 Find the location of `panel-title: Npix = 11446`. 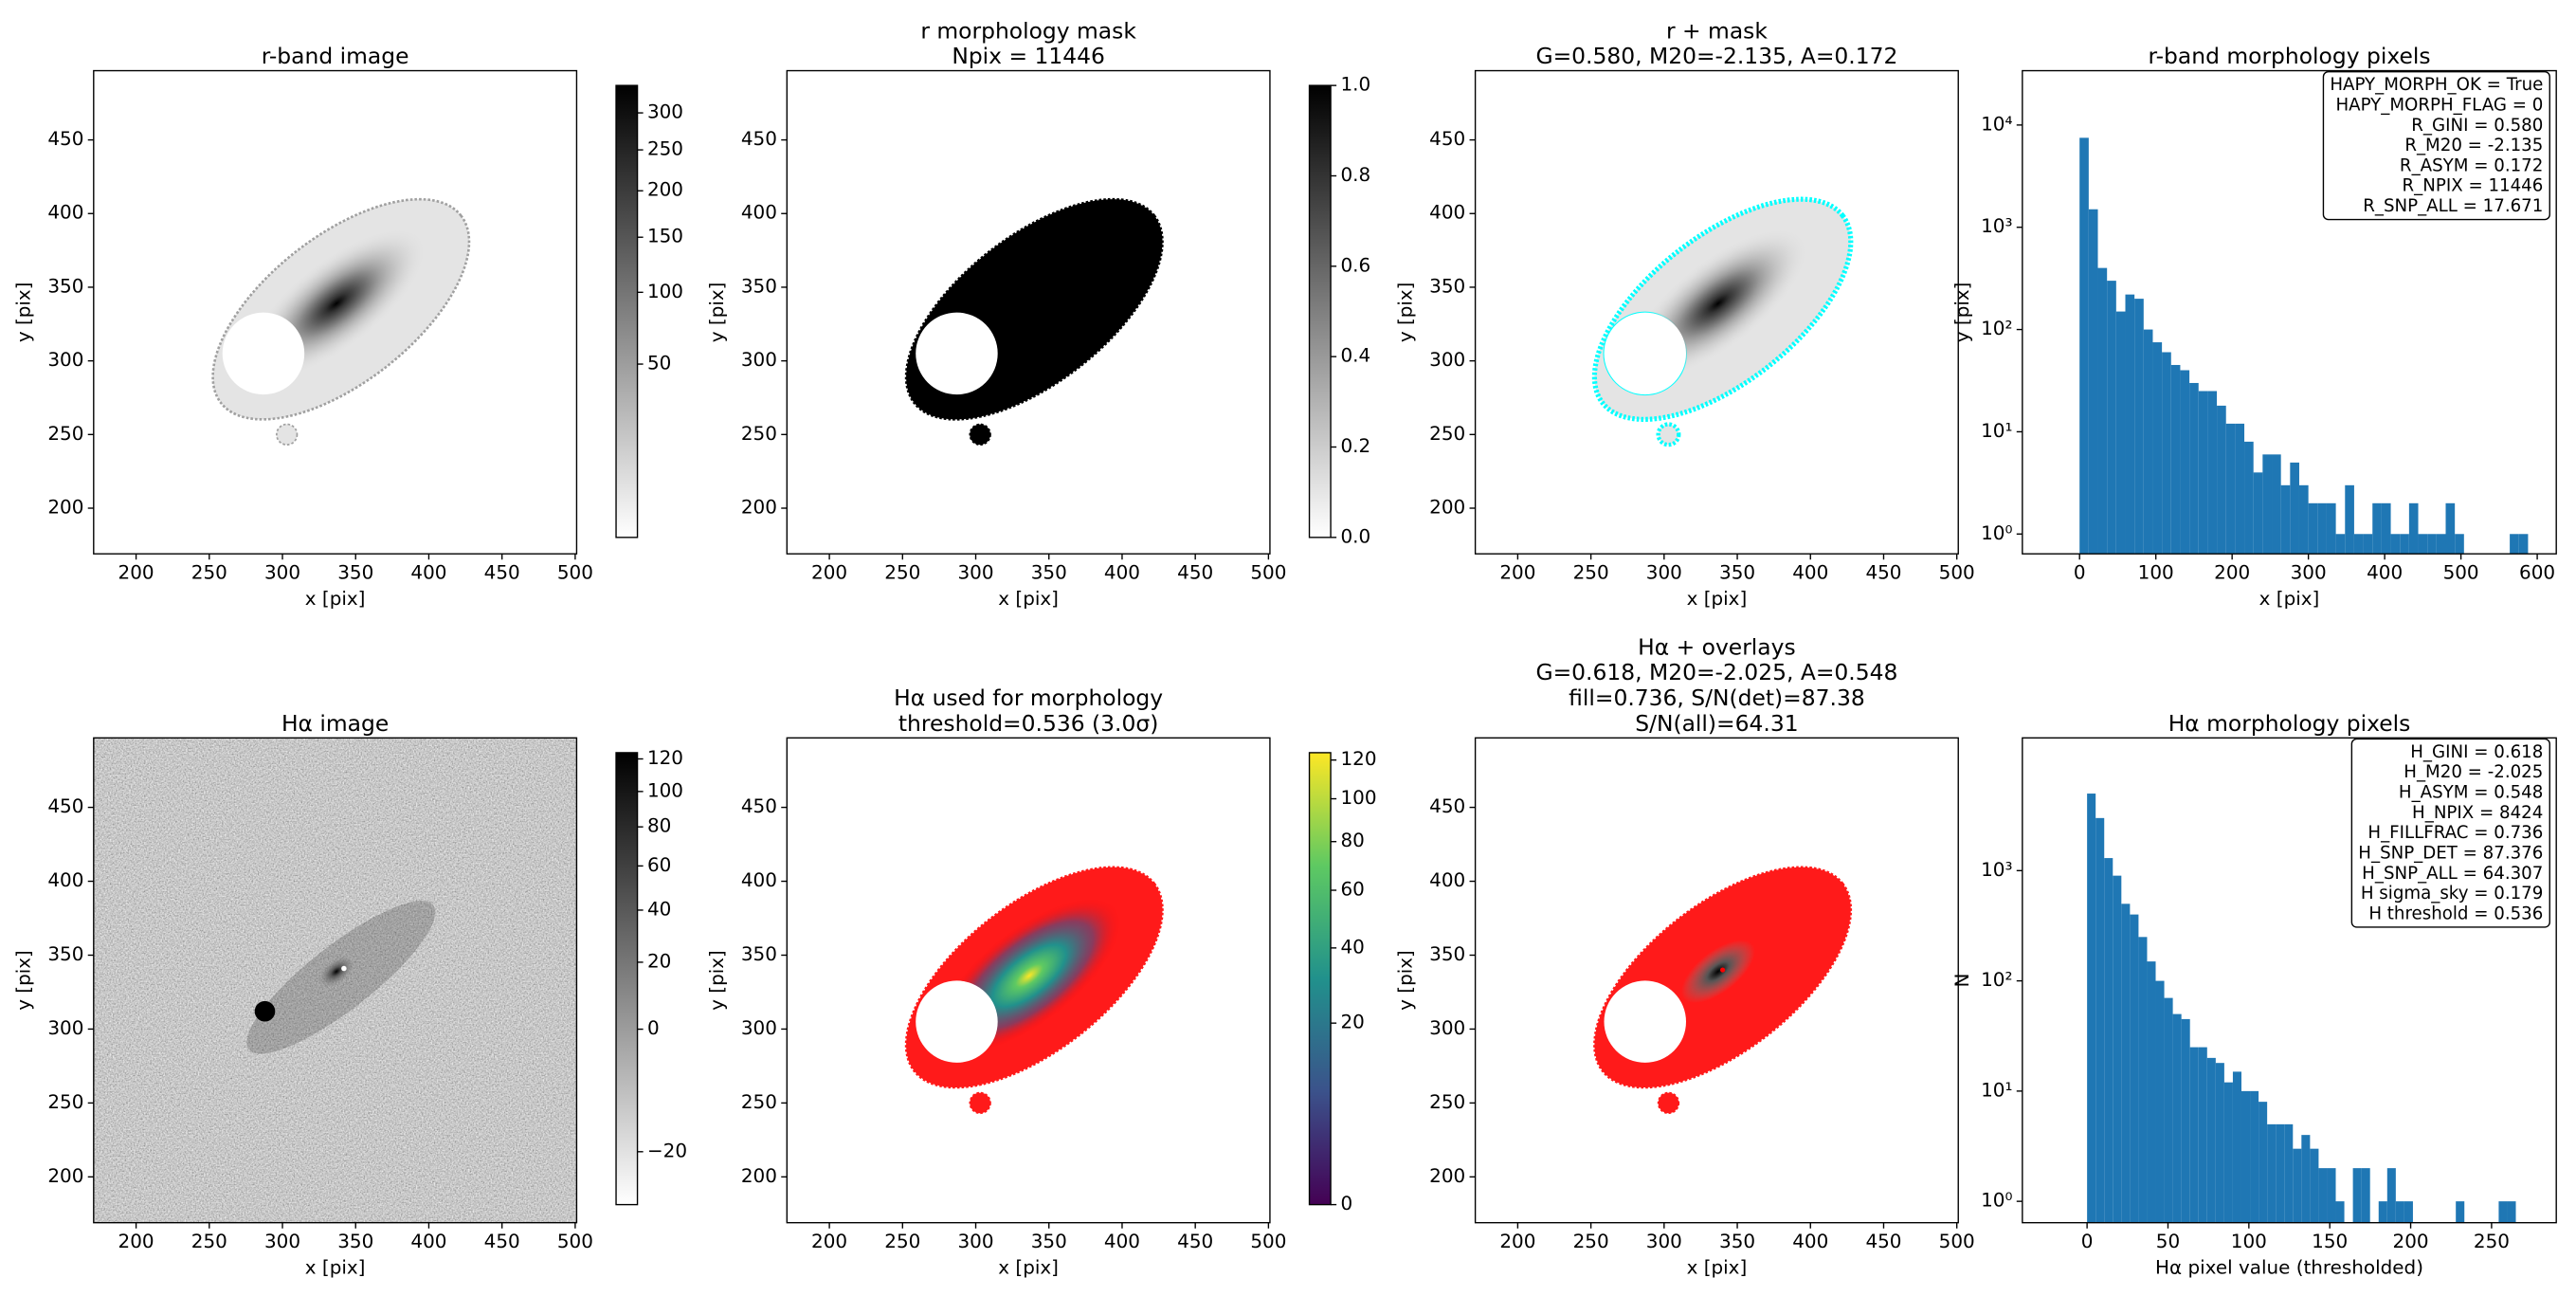

panel-title: Npix = 11446 is located at coordinates (1028, 56).